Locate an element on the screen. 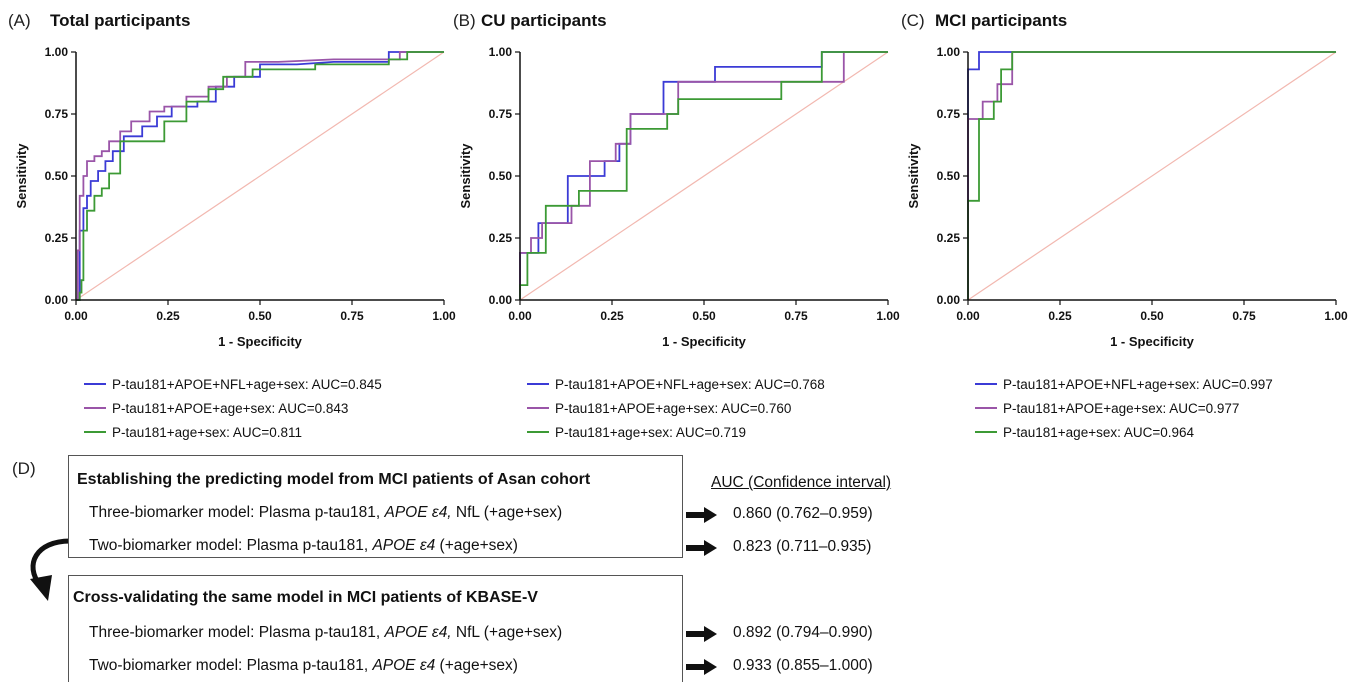 Image resolution: width=1353 pixels, height=682 pixels. panel-1-legend-label-3: P-tau181+age+sex: AUC=0.811 is located at coordinates (207, 432).